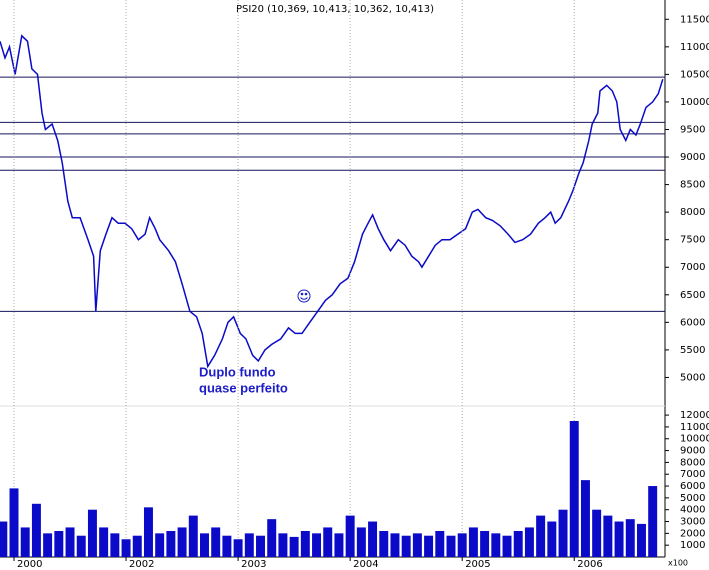 This screenshot has width=709, height=570. I want to click on x-tick-label: 2000, so click(29, 564).